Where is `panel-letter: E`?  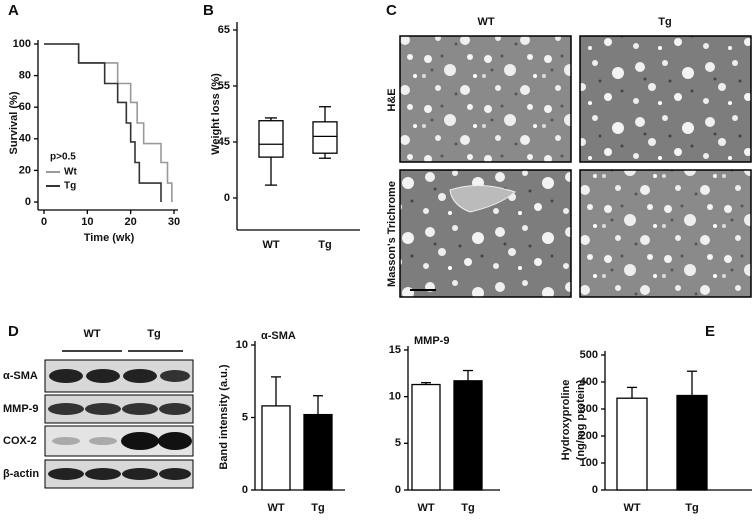
panel-letter: E is located at coordinates (710, 331).